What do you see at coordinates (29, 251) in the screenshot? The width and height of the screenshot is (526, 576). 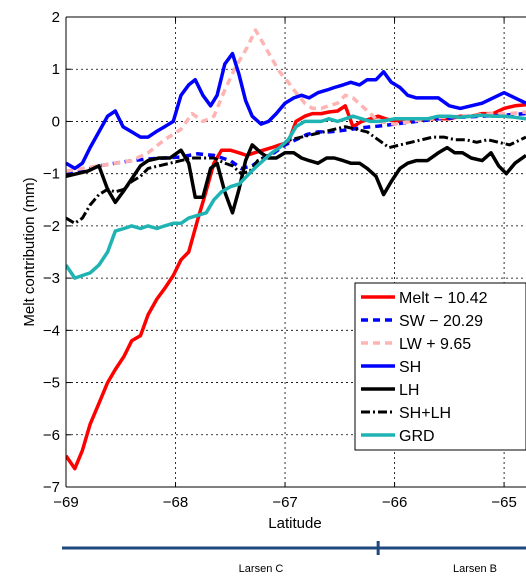 I see `y-axis-label: Melt contribution (mm)` at bounding box center [29, 251].